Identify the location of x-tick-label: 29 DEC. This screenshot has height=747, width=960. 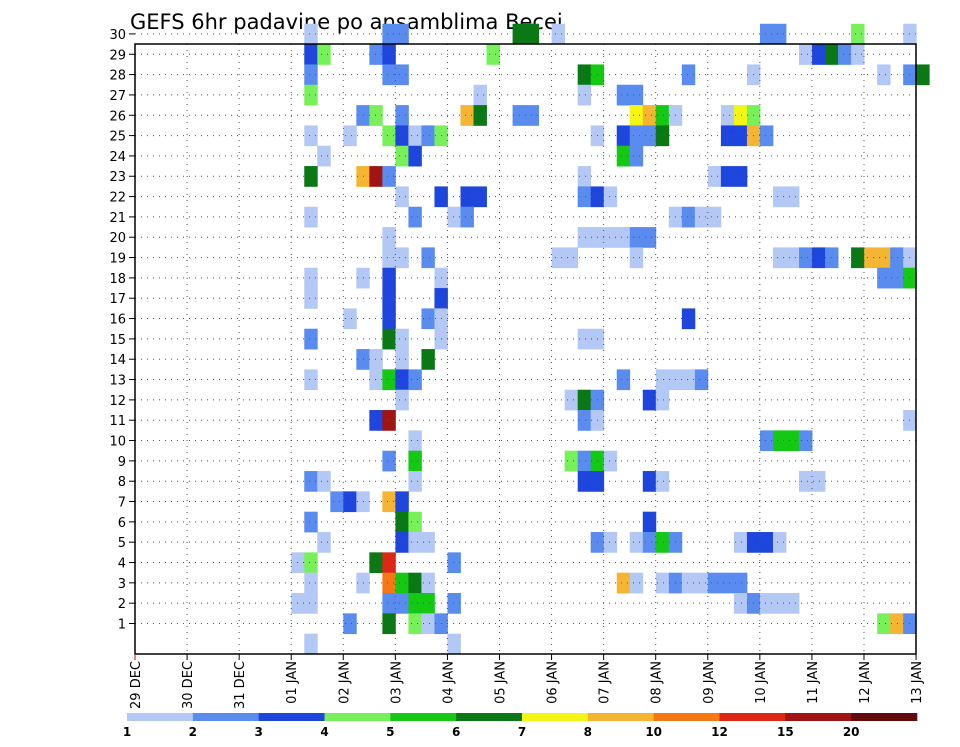
(136, 685).